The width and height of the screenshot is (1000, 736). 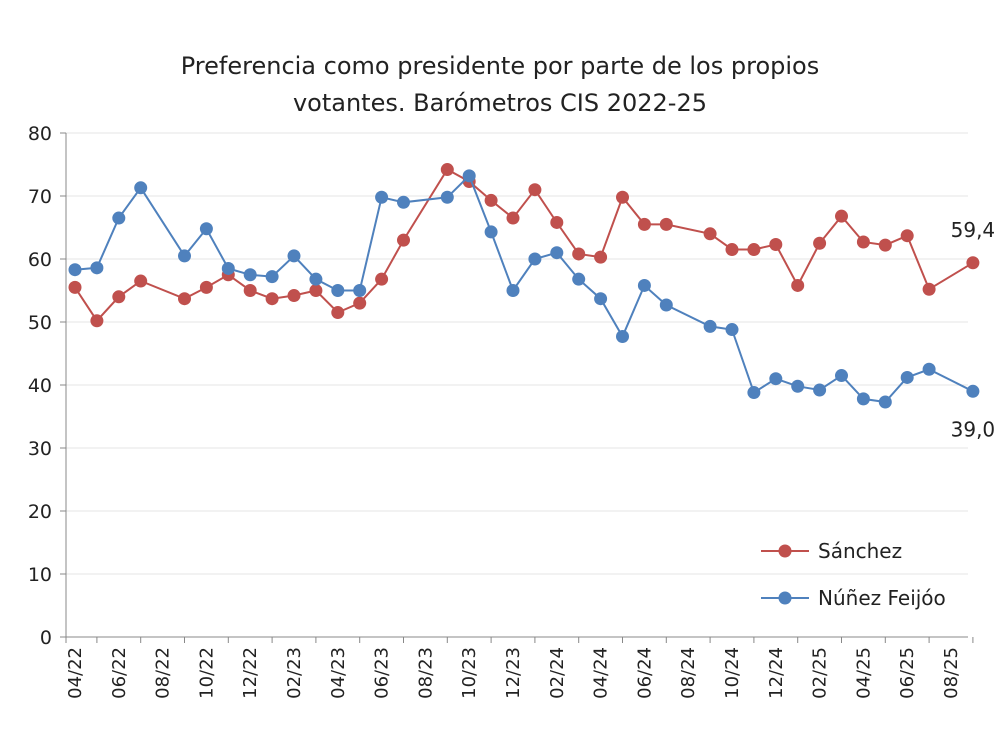 What do you see at coordinates (40, 575) in the screenshot?
I see `y-tick-label: 10` at bounding box center [40, 575].